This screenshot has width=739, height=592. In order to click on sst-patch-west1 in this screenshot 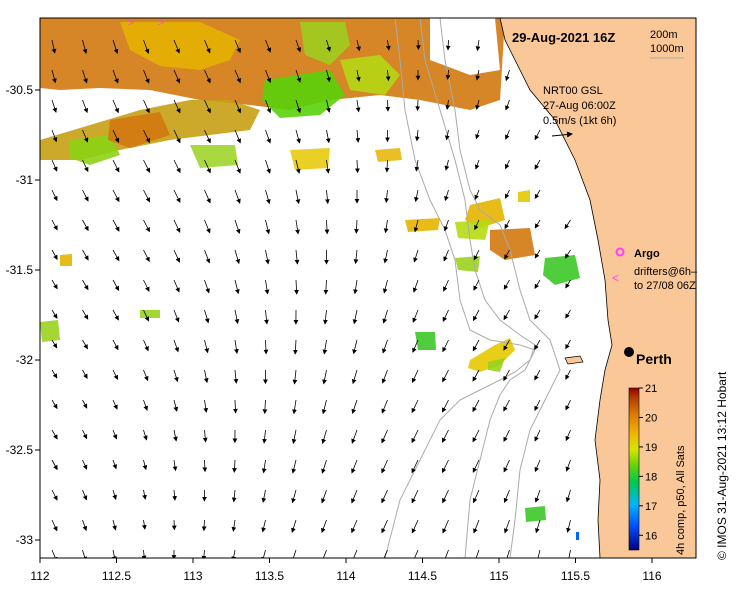, I will do `click(50, 331)`.